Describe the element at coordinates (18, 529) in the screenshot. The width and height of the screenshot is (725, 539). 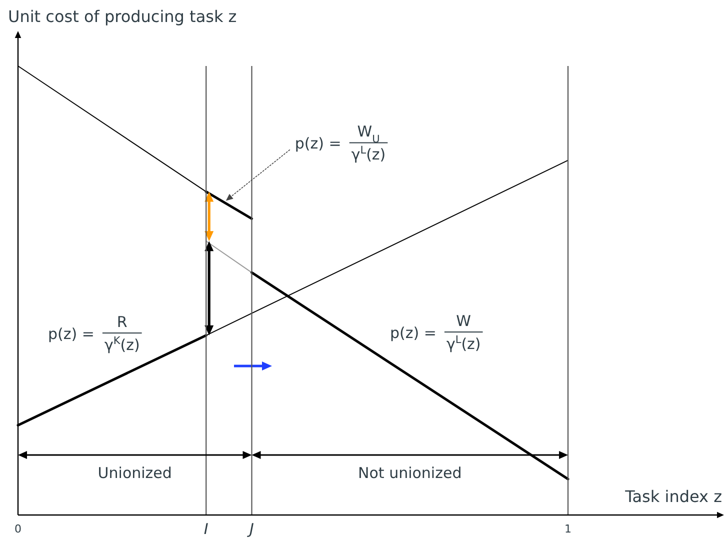
I see `x-tick-label: 0` at that location.